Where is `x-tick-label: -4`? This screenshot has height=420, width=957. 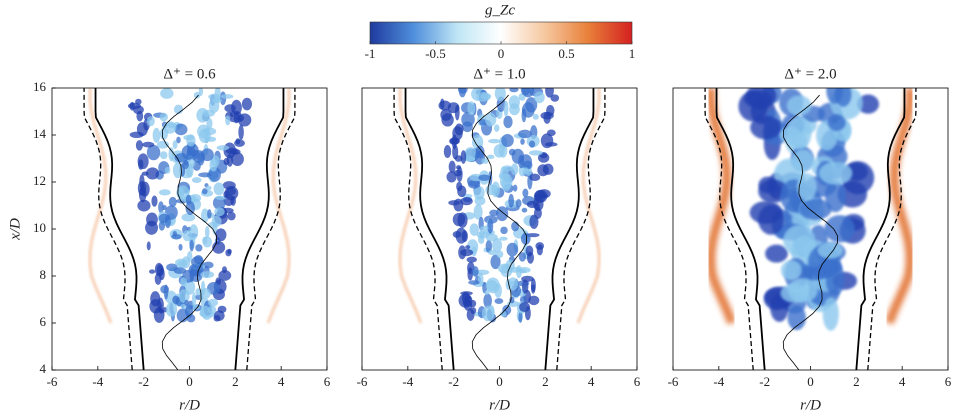
x-tick-label: -4 is located at coordinates (97, 381).